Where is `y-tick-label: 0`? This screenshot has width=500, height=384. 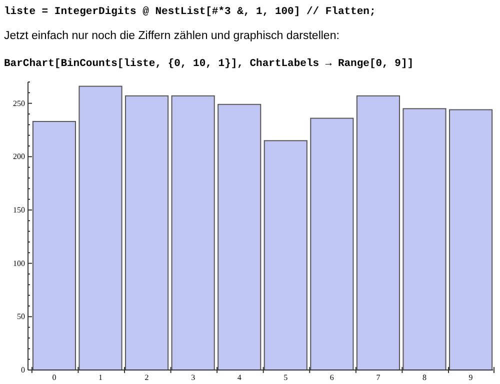 y-tick-label: 0 is located at coordinates (23, 370).